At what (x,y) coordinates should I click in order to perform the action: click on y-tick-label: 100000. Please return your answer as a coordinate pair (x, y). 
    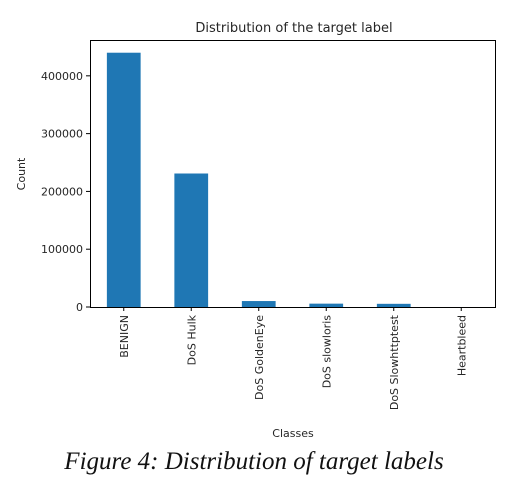
    Looking at the image, I should click on (62, 249).